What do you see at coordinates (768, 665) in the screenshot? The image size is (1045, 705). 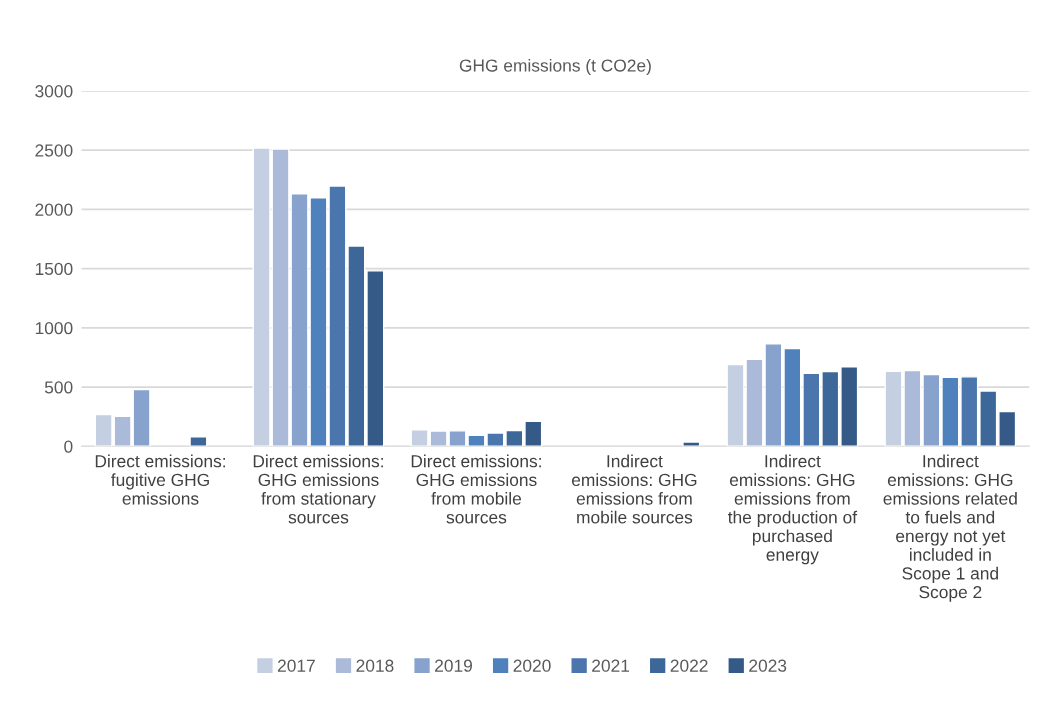 I see `legend-label: 2023` at bounding box center [768, 665].